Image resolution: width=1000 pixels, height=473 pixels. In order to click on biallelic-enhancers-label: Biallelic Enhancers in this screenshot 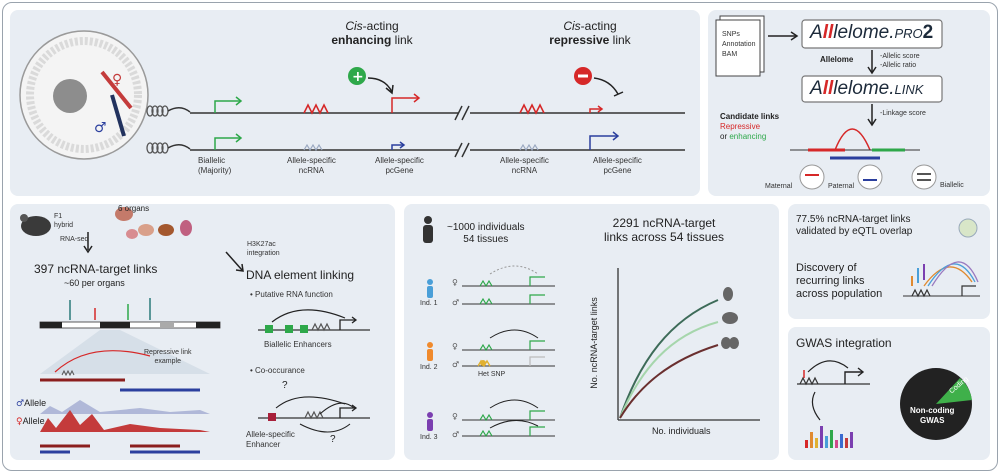, I will do `click(298, 344)`.